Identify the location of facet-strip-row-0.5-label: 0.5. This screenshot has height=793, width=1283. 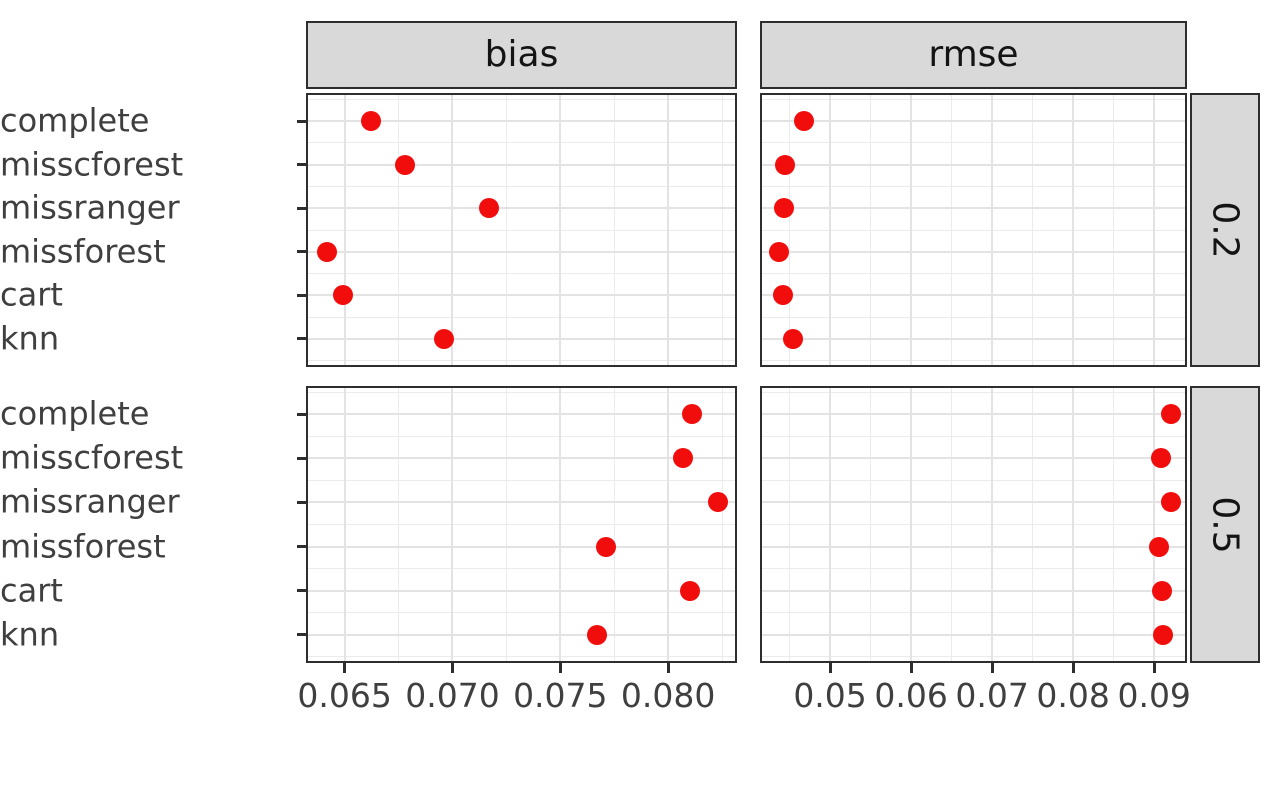
(1225, 524).